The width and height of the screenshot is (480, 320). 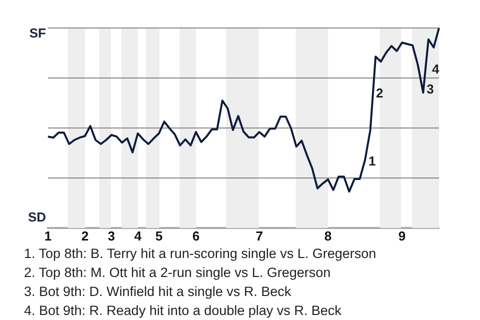 What do you see at coordinates (138, 236) in the screenshot?
I see `x-tick-label: 4` at bounding box center [138, 236].